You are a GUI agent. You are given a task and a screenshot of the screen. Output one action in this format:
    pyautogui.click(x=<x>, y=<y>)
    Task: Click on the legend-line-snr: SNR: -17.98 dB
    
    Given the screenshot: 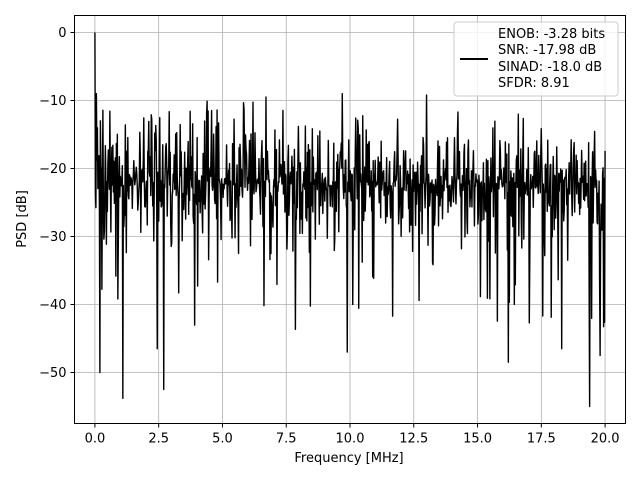 What is the action you would take?
    pyautogui.click(x=547, y=50)
    